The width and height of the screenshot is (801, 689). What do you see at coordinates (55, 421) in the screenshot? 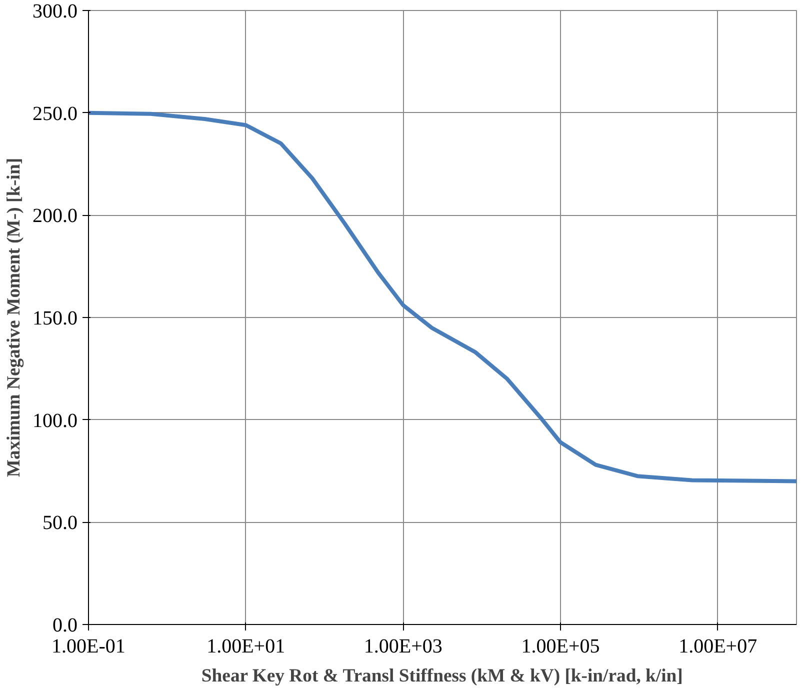
I see `y-tick-label: 100.0` at bounding box center [55, 421].